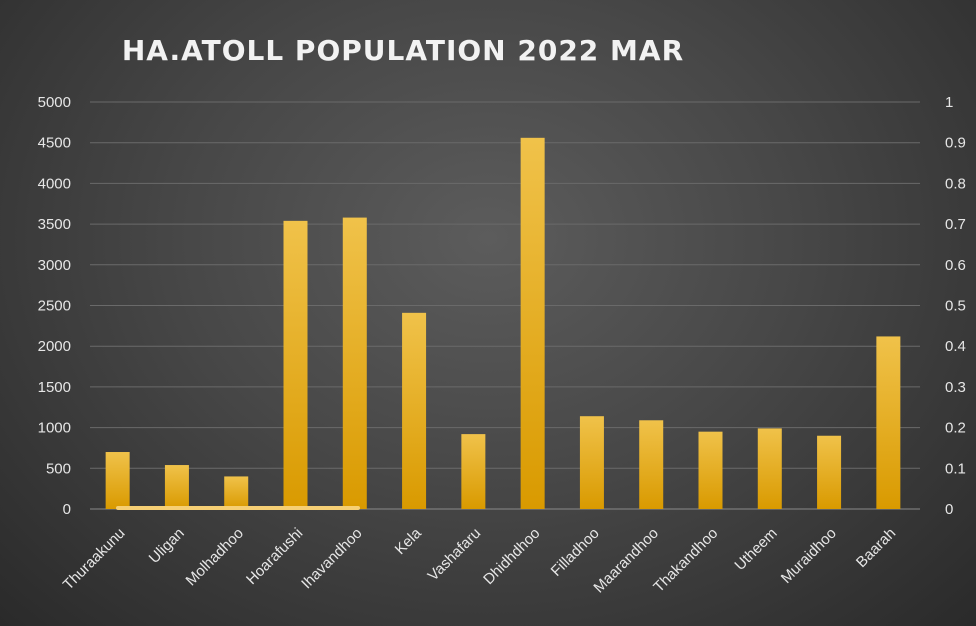 Image resolution: width=976 pixels, height=626 pixels. I want to click on y-tick-label: 1000, so click(54, 428).